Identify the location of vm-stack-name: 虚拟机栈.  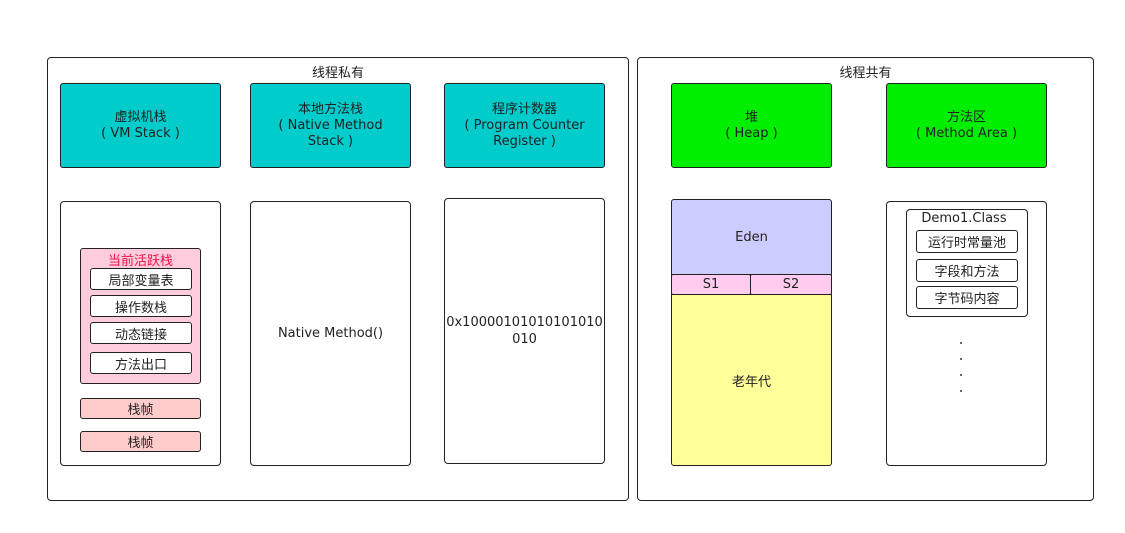
(140, 117).